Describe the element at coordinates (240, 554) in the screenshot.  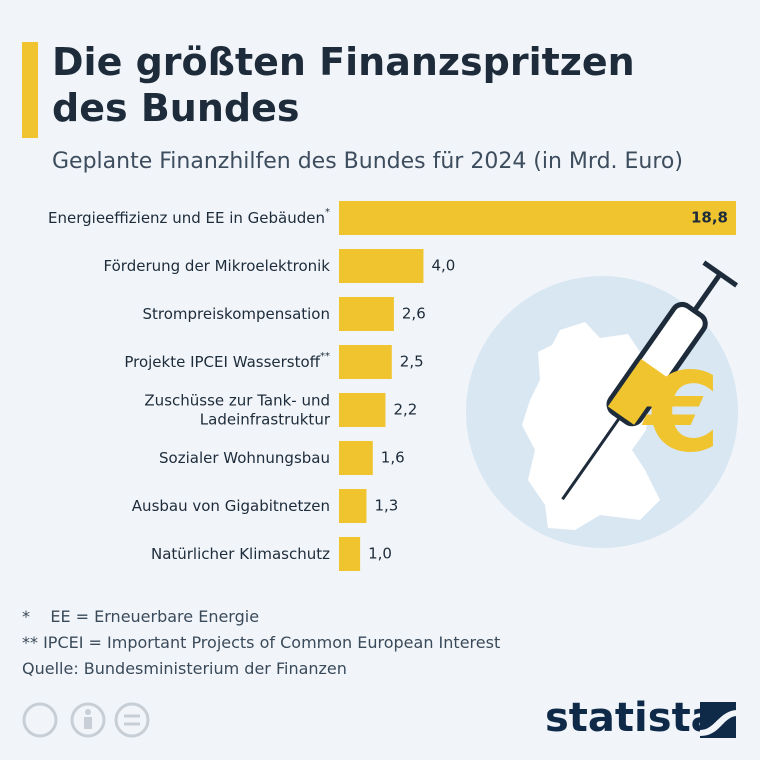
I see `category-label: Natürlicher Klimaschutz` at that location.